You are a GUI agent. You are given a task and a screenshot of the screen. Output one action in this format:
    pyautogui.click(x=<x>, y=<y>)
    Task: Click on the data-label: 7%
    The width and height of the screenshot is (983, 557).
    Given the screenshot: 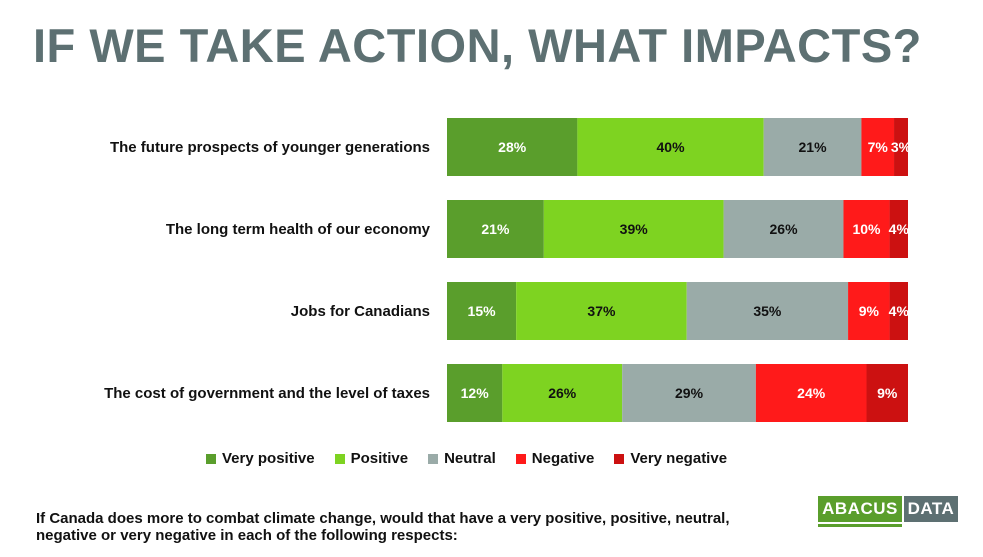 What is the action you would take?
    pyautogui.click(x=878, y=147)
    